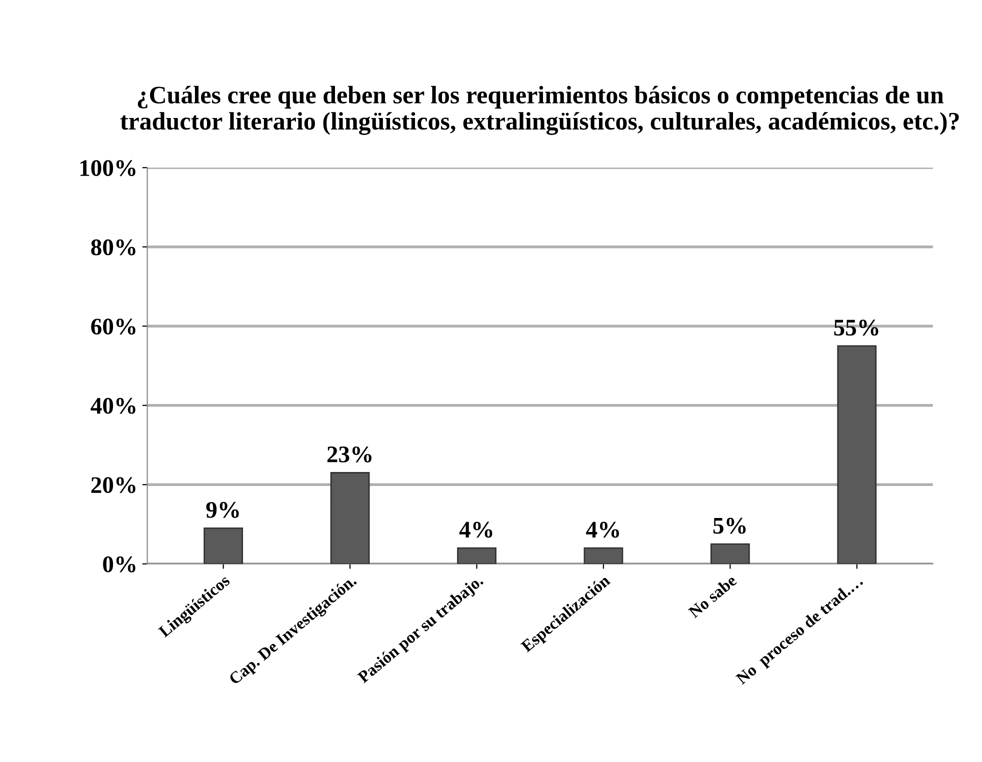 This screenshot has width=982, height=762. Describe the element at coordinates (539, 110) in the screenshot. I see `chart-title: ¿Cuáles cree que deben ser los requerimientos básicos o competencias de un traductor literario (lingüísticos, extralingüísticos, culturales, académicos, etc.)?` at that location.